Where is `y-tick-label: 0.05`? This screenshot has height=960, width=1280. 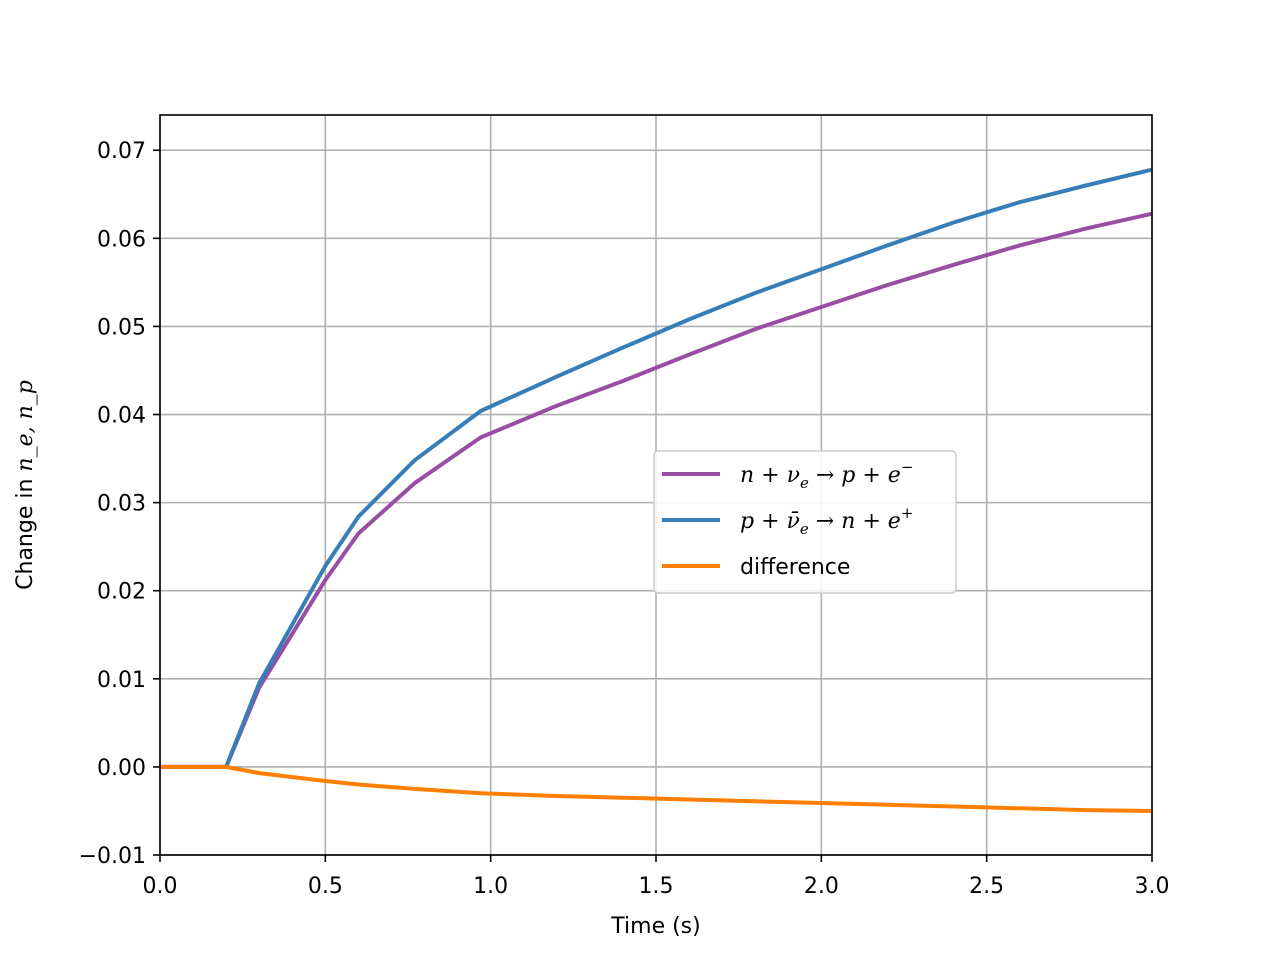
y-tick-label: 0.05 is located at coordinates (121, 327).